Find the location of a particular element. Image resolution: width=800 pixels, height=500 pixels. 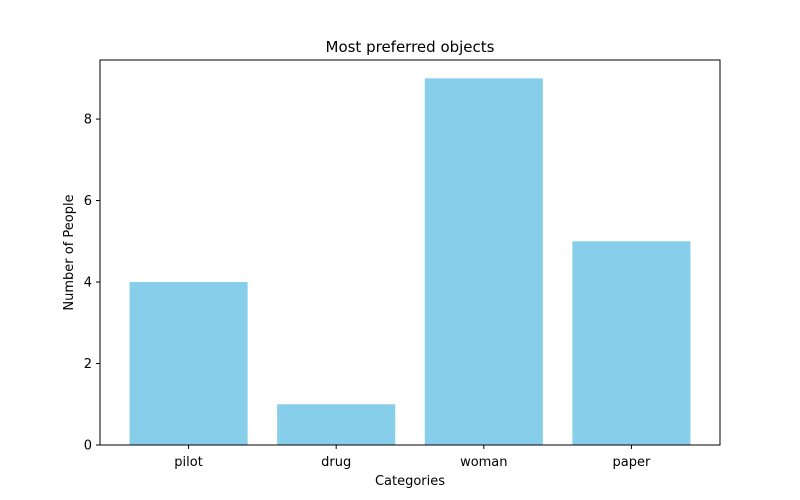

x-axis-label: Categories is located at coordinates (410, 481).